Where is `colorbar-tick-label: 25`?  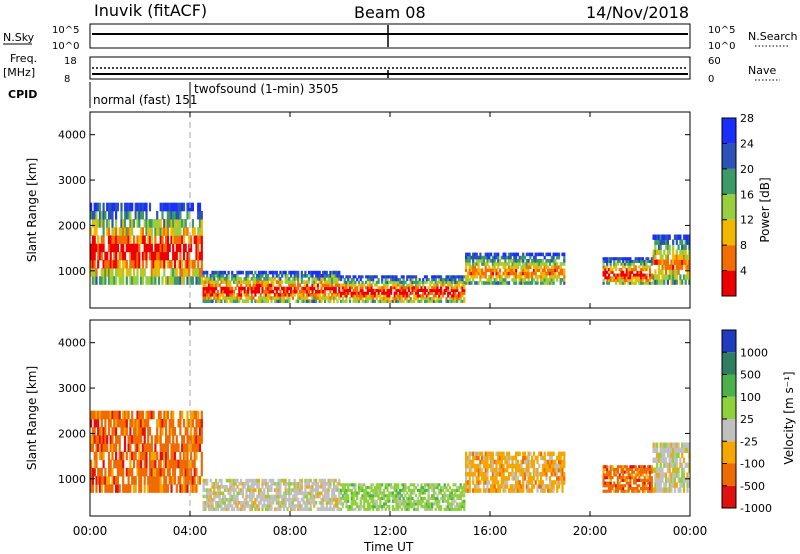 colorbar-tick-label: 25 is located at coordinates (747, 419).